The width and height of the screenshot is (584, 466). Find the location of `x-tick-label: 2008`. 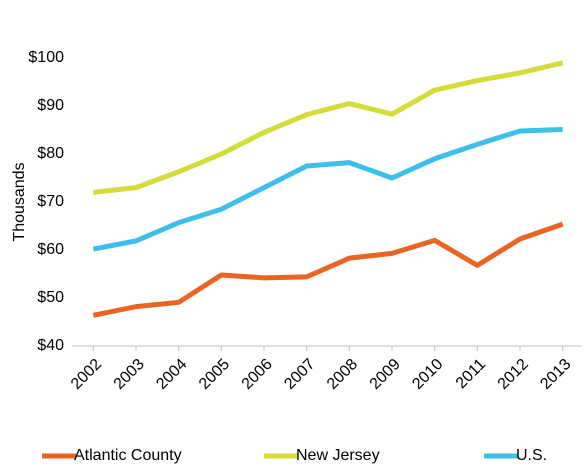

x-tick-label: 2008 is located at coordinates (342, 374).